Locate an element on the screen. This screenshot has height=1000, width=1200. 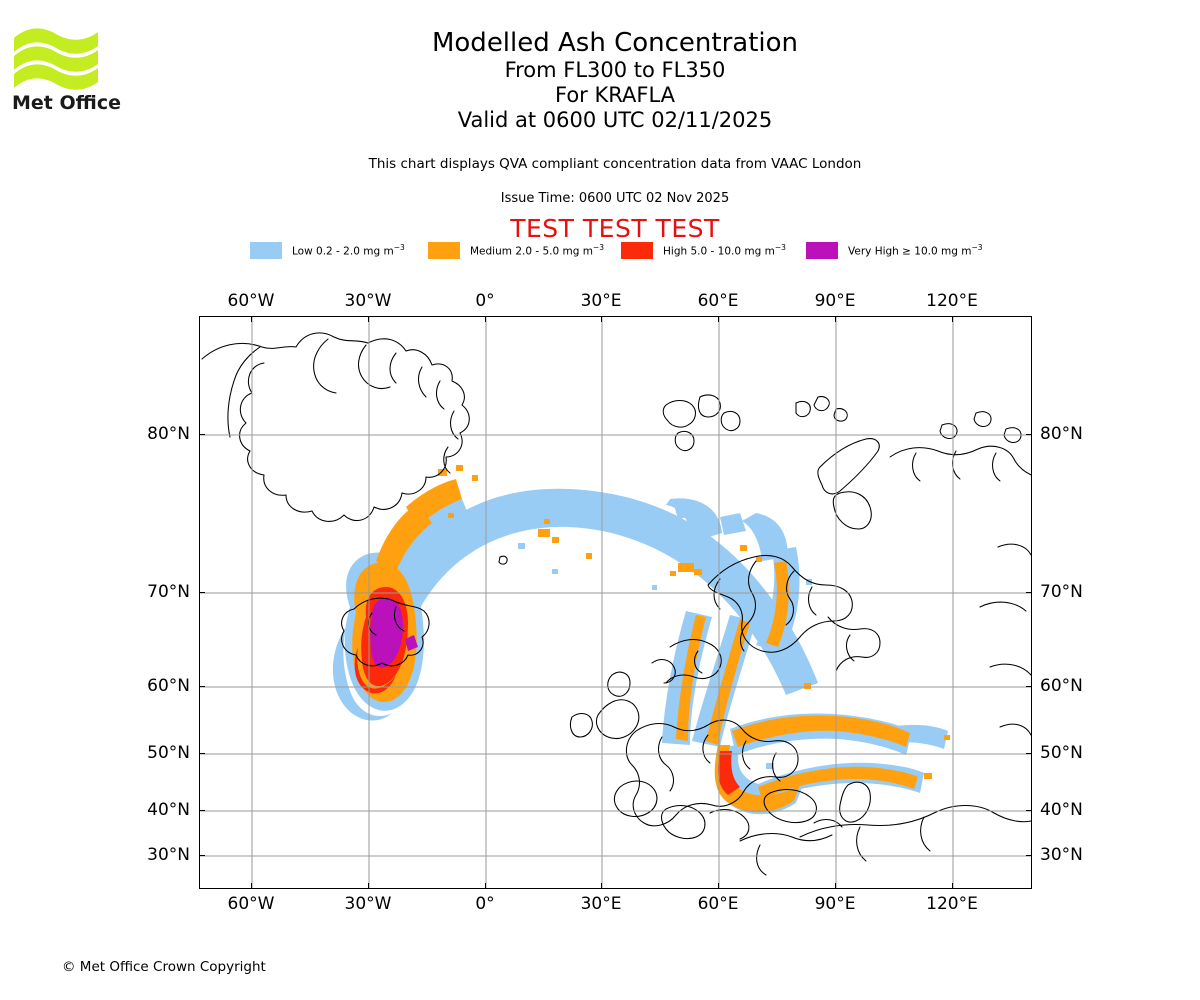
lon-label-30-top: 30°E is located at coordinates (601, 301).